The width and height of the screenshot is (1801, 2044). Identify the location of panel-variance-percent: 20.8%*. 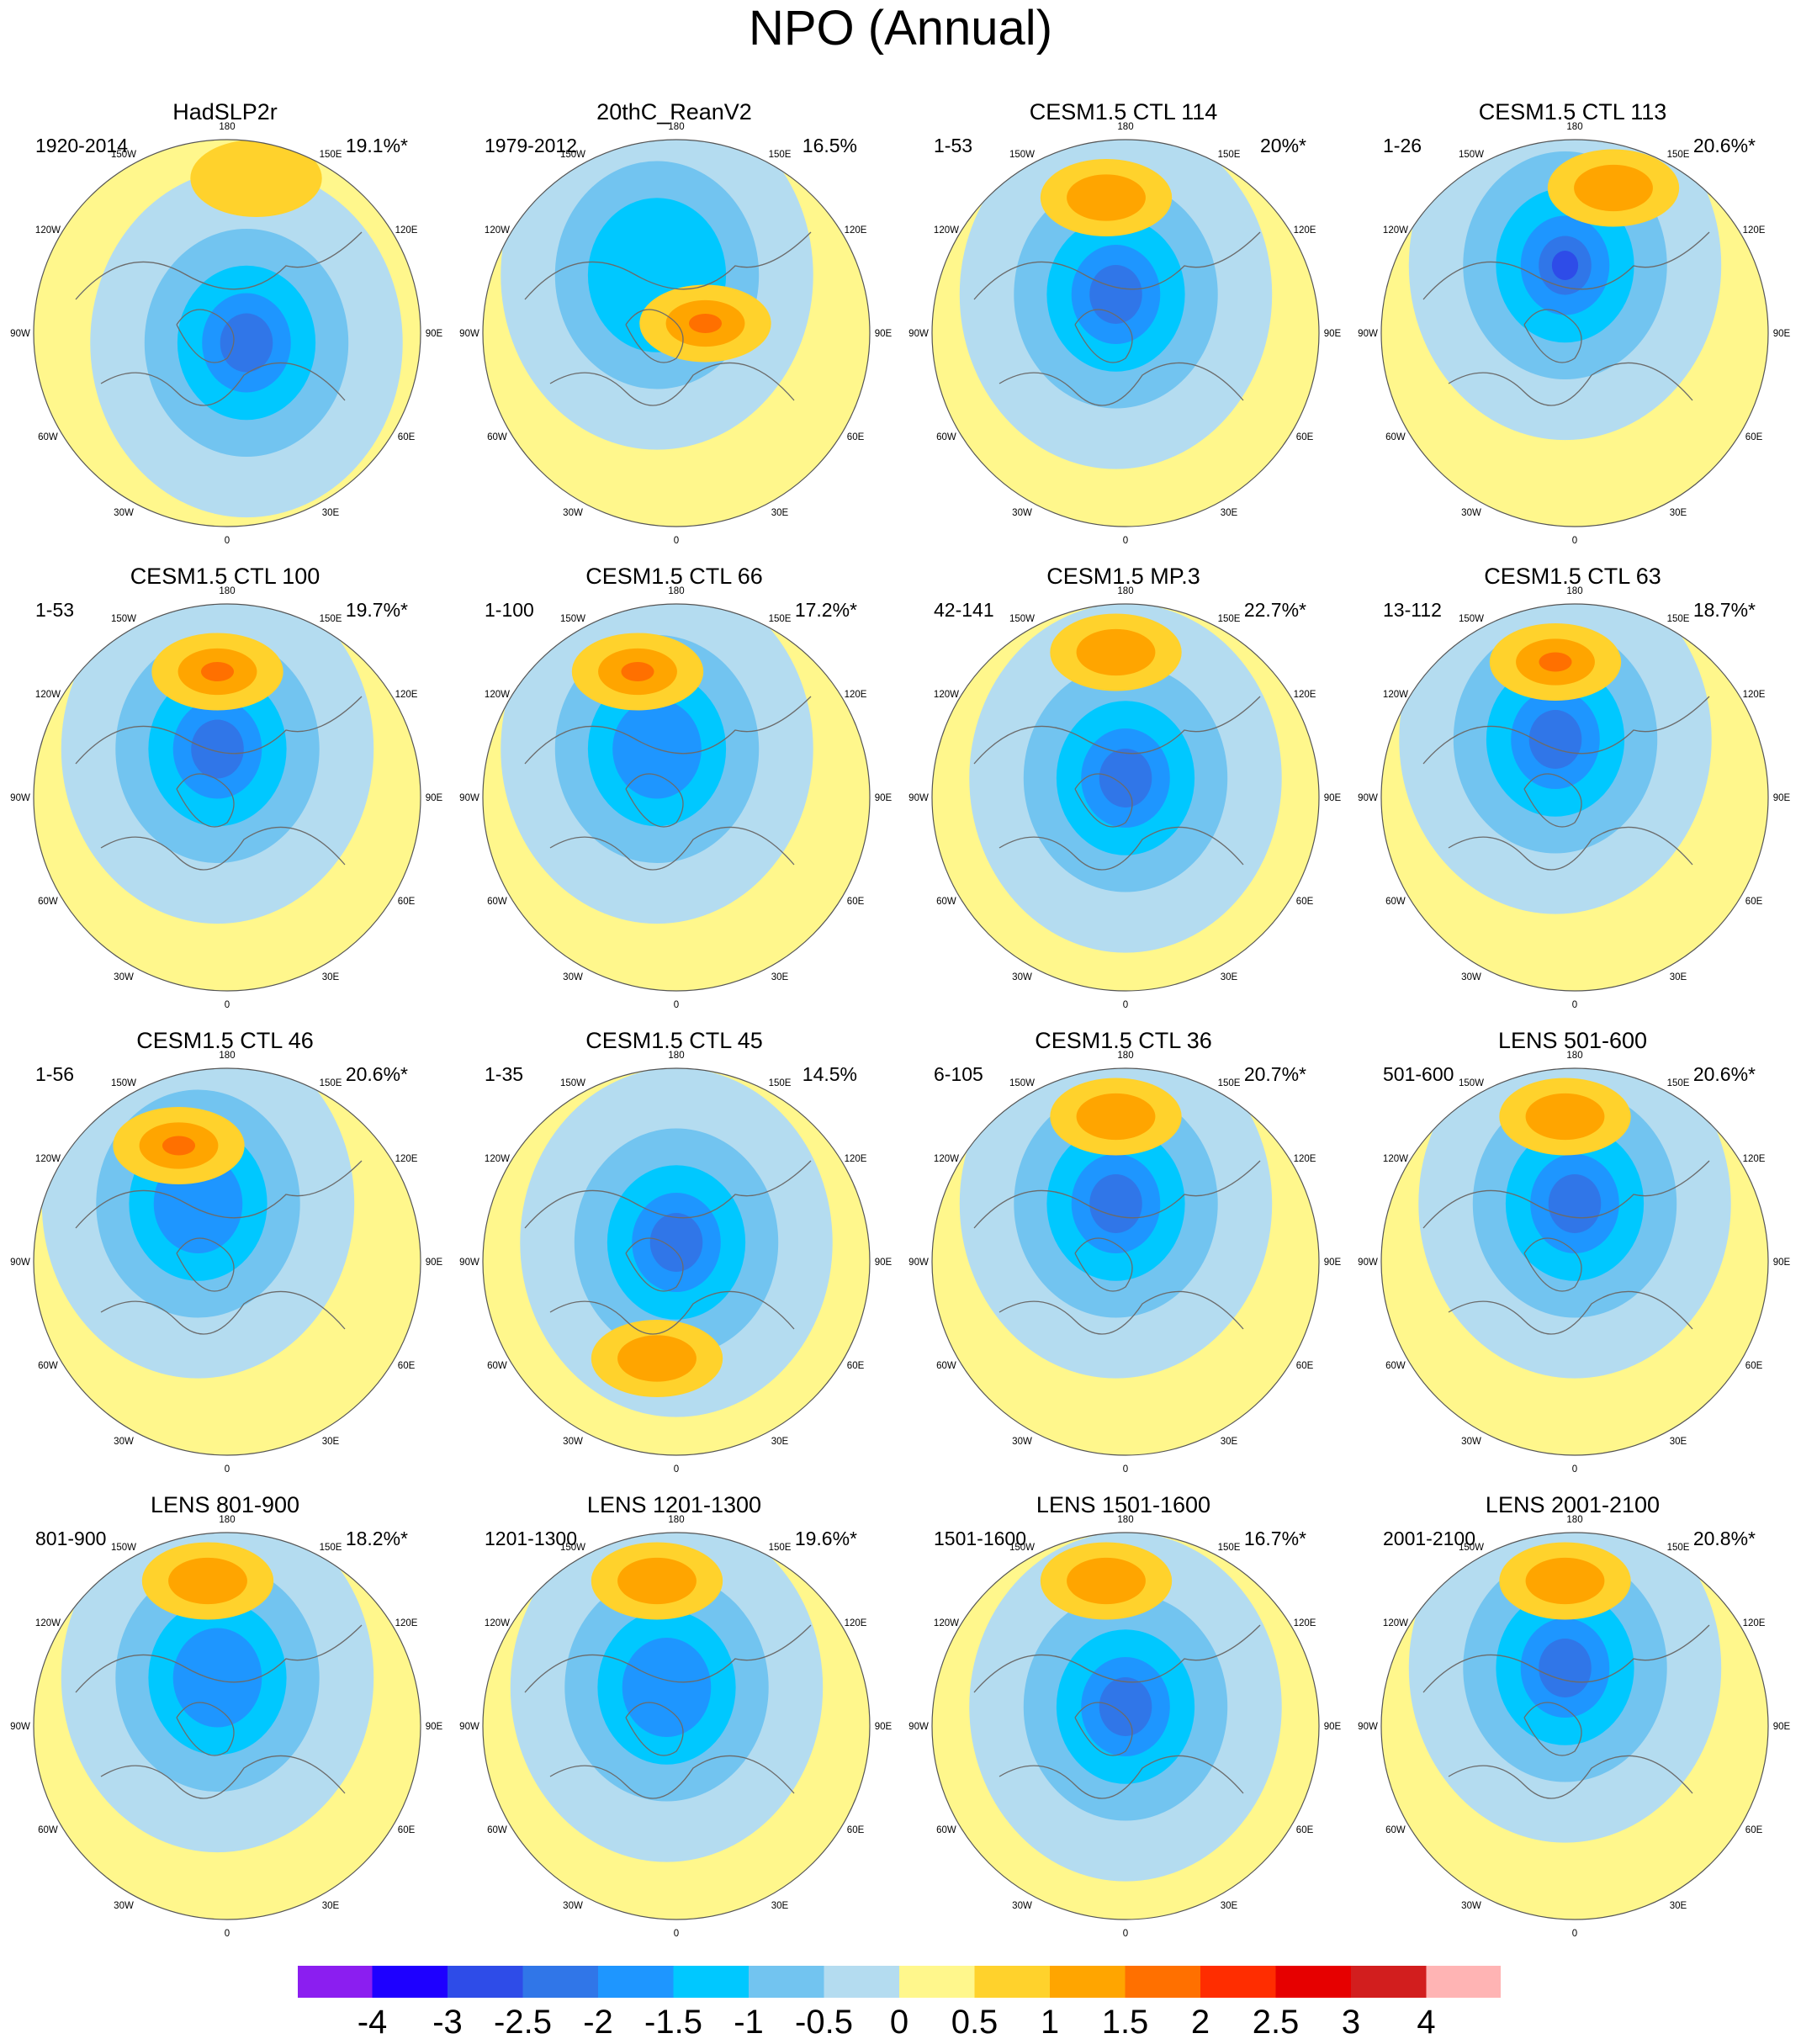
(1724, 1538).